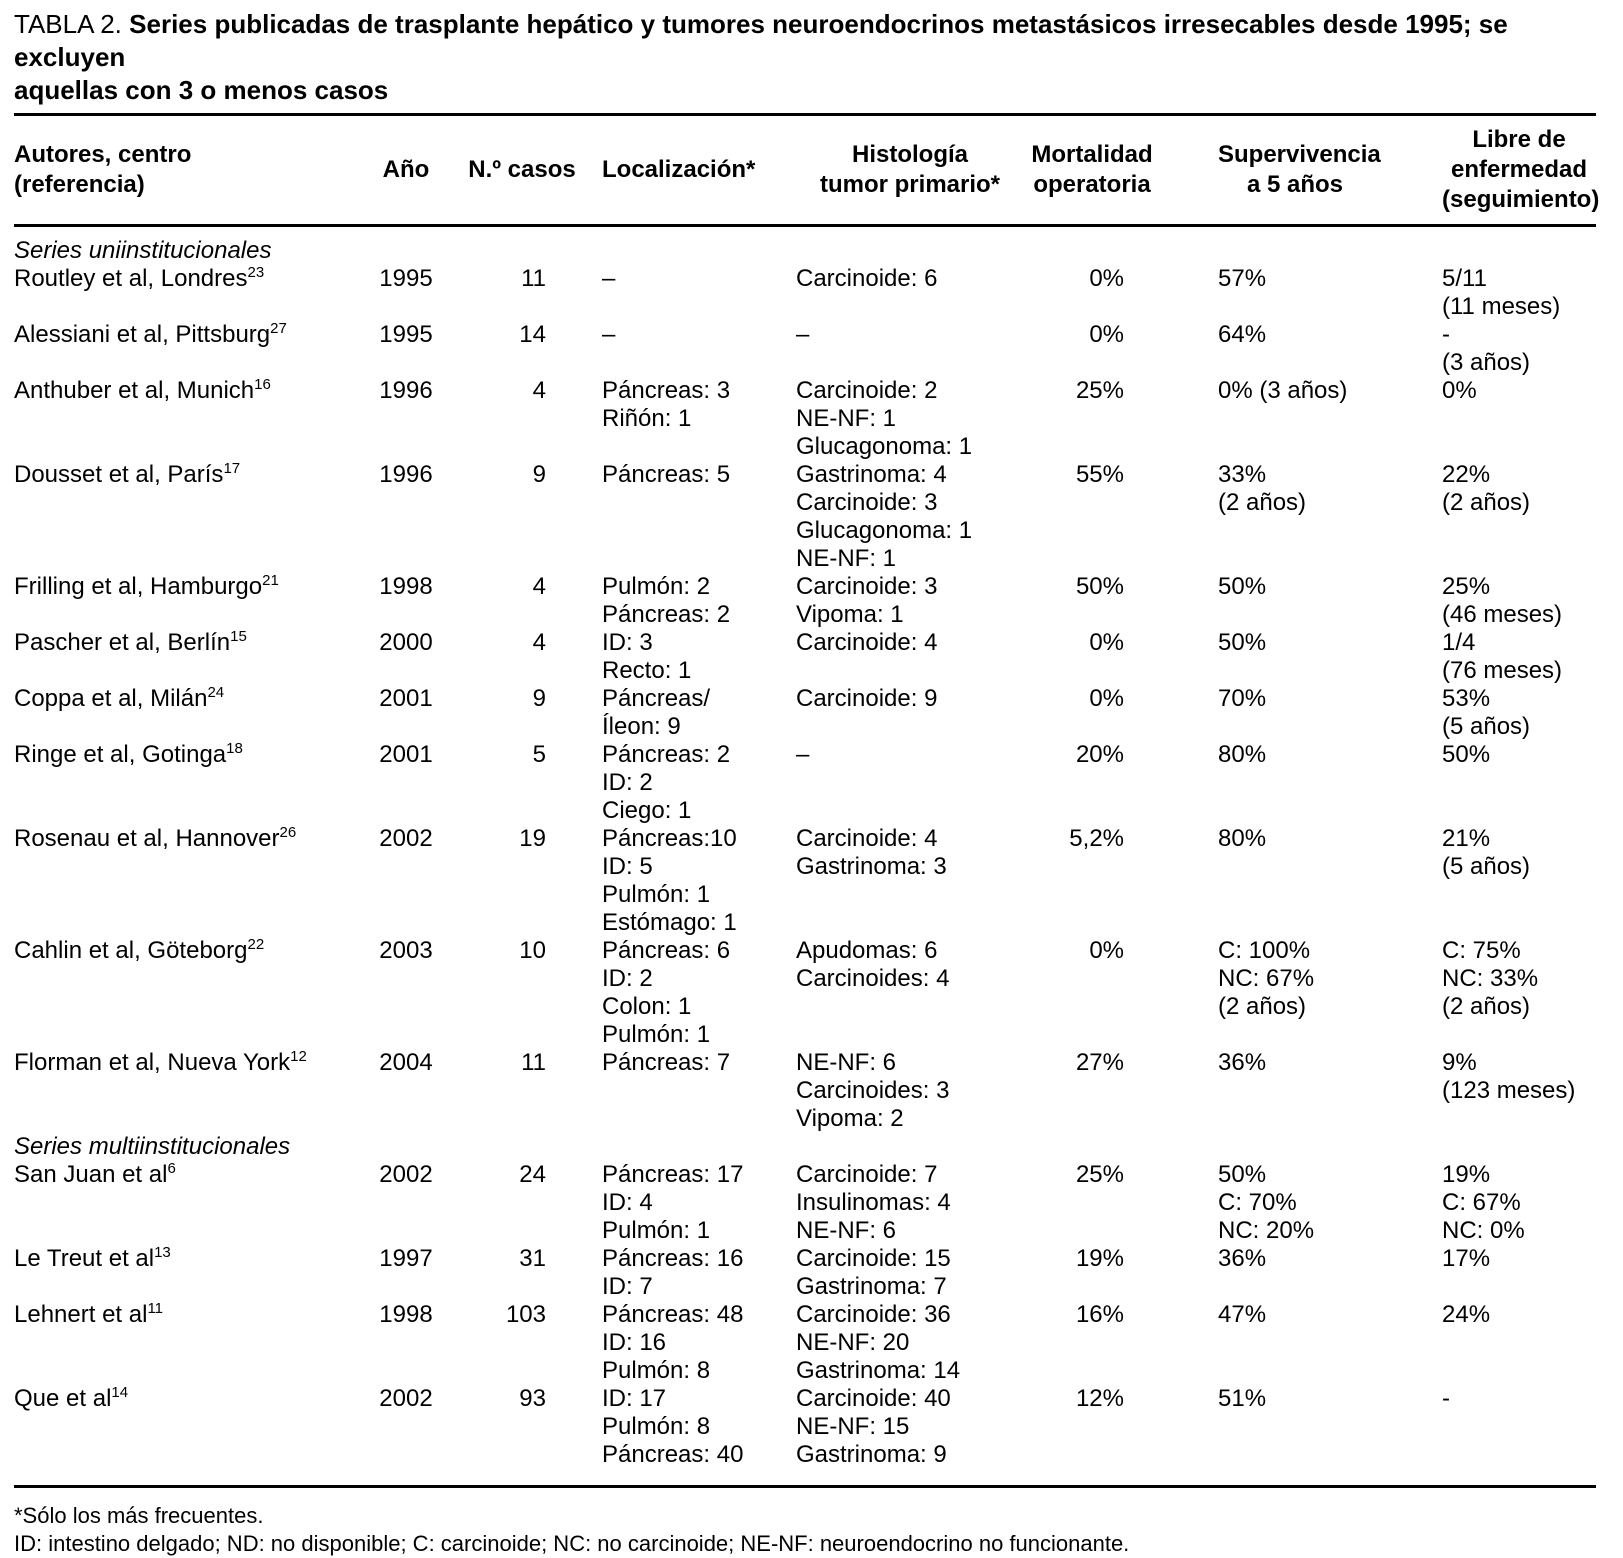  What do you see at coordinates (867, 698) in the screenshot?
I see `cell-histologia: Carcinoide: 9` at bounding box center [867, 698].